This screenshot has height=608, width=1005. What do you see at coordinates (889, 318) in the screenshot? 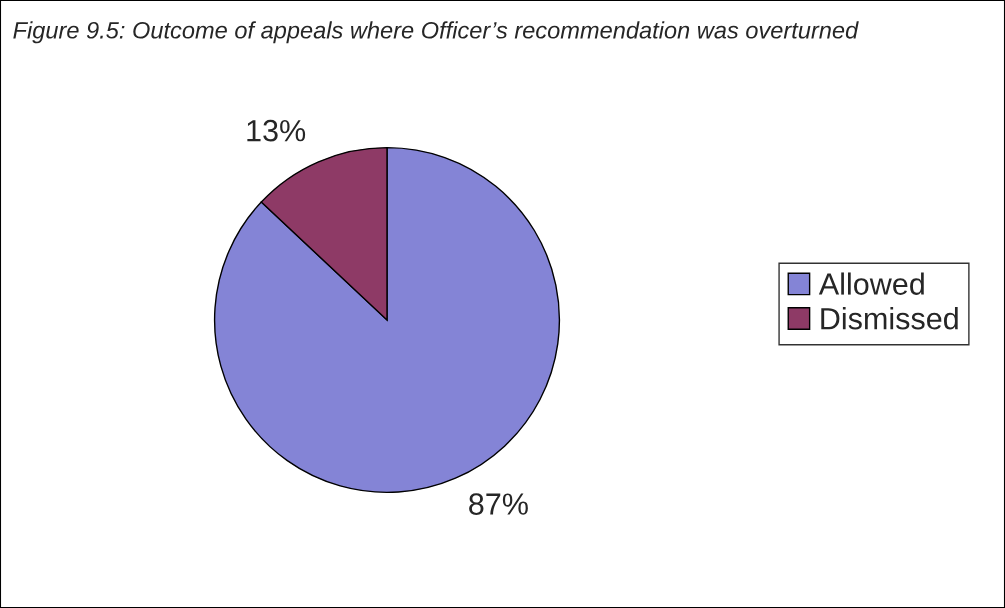
I see `legend-label: Dismissed` at bounding box center [889, 318].